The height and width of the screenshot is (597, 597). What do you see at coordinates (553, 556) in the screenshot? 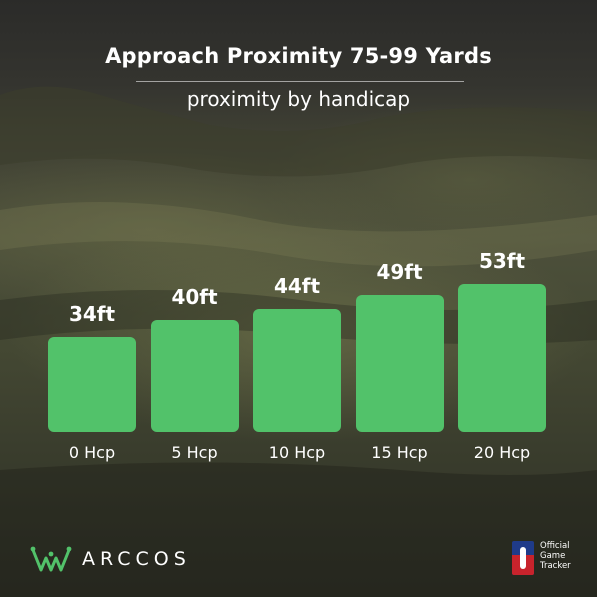
I see `badge-line-2: Game` at bounding box center [553, 556].